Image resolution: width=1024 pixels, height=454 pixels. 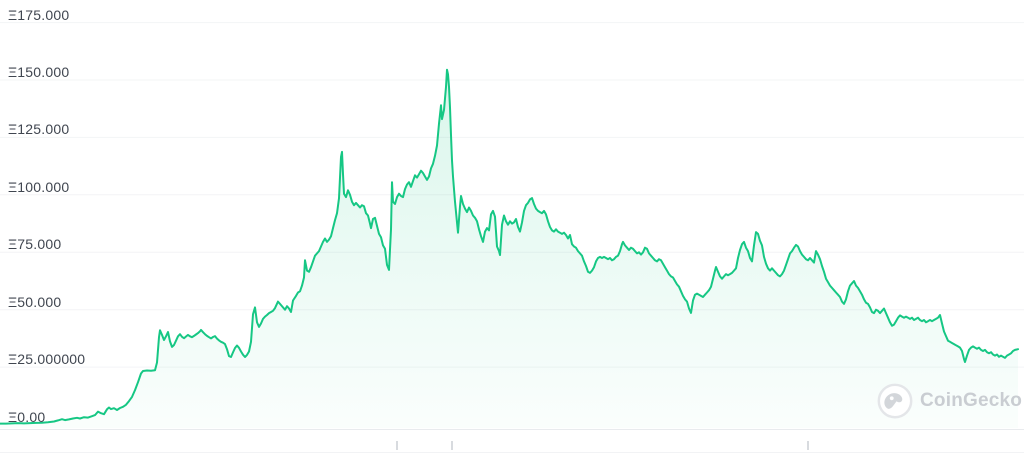 I want to click on y-axis-label: Ξ125.000, so click(x=39, y=129).